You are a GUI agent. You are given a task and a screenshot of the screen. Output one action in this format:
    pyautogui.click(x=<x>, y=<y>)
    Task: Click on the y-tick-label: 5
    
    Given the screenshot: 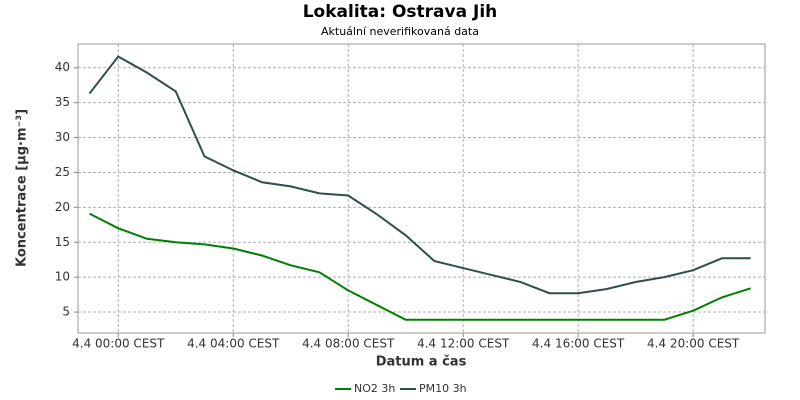 What is the action you would take?
    pyautogui.click(x=66, y=312)
    